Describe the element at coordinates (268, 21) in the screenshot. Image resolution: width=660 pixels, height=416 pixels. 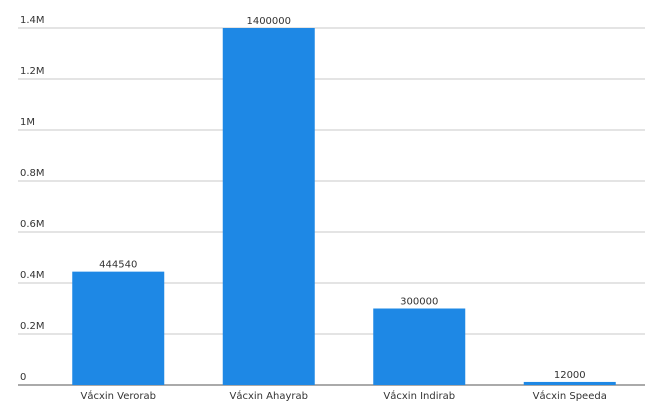
I see `value-label: 1400000` at that location.